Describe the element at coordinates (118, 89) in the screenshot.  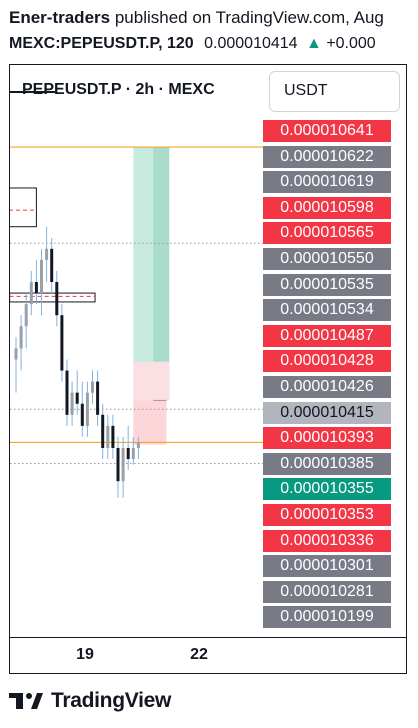
I see `chart-legend: PEPEUSDT.P · 2h · MEXC` at that location.